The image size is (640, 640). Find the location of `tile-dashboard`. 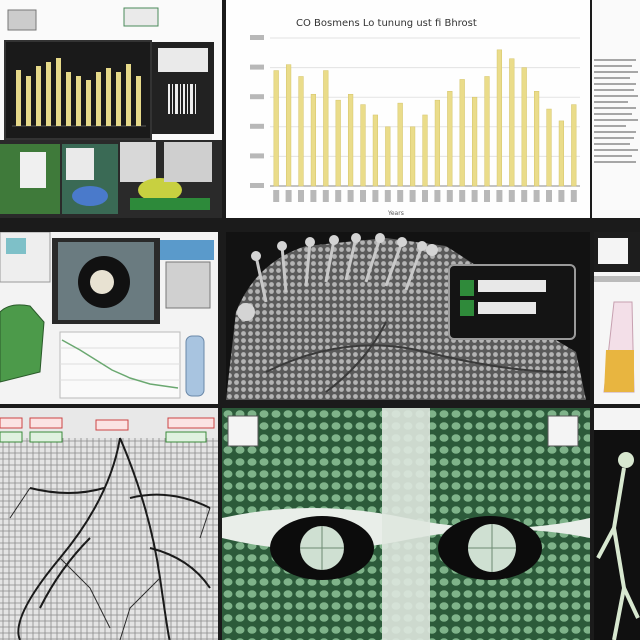

tile-dashboard is located at coordinates (111, 109).